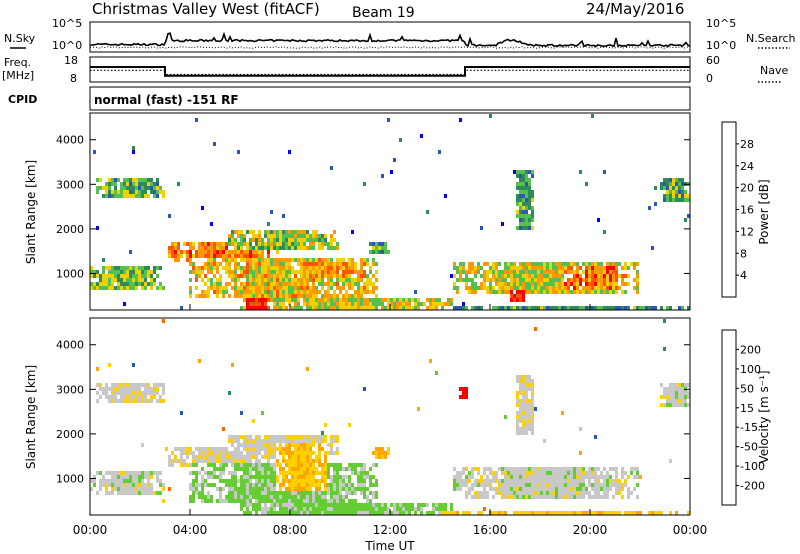 The width and height of the screenshot is (800, 554). What do you see at coordinates (721, 23) in the screenshot?
I see `noise-right-tick-top: 10^5` at bounding box center [721, 23].